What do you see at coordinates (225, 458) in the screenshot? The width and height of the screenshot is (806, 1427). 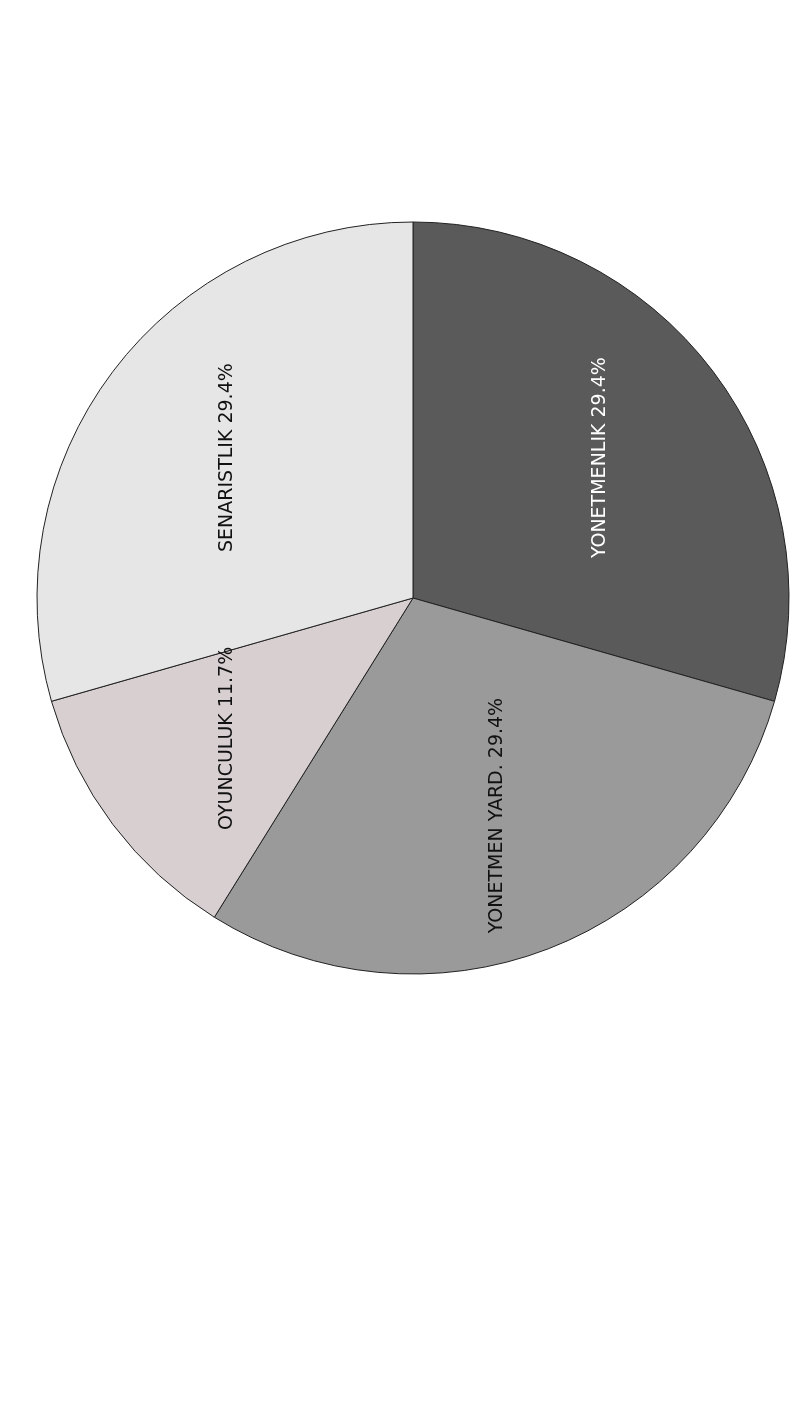 I see `slice-label: SENARISTLIK 29.4%` at bounding box center [225, 458].